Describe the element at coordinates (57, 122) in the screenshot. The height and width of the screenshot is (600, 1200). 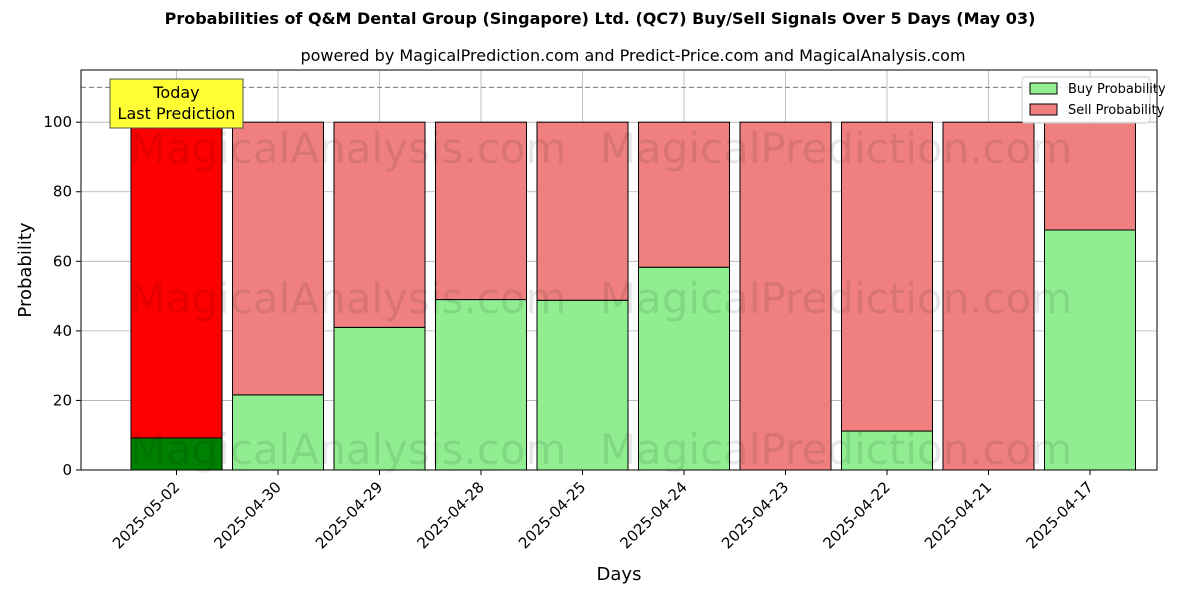
I see `y-tick-label: 100` at that location.